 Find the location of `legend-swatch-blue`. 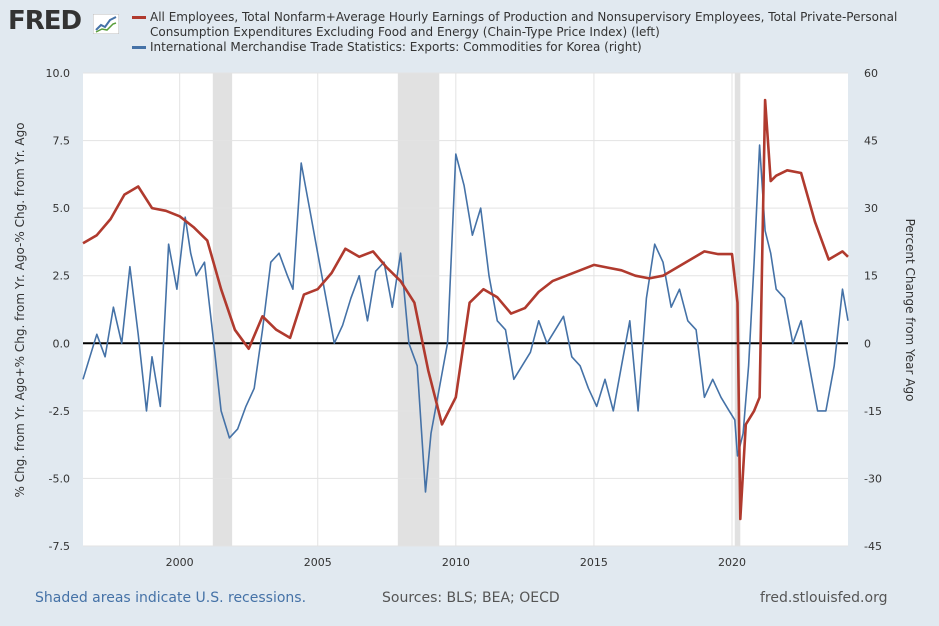

legend-swatch-blue is located at coordinates (139, 47).